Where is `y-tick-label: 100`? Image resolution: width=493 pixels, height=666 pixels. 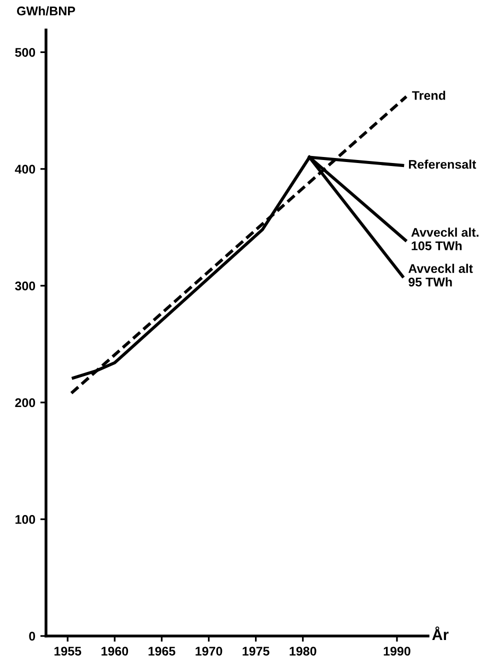 y-tick-label: 100 is located at coordinates (26, 519).